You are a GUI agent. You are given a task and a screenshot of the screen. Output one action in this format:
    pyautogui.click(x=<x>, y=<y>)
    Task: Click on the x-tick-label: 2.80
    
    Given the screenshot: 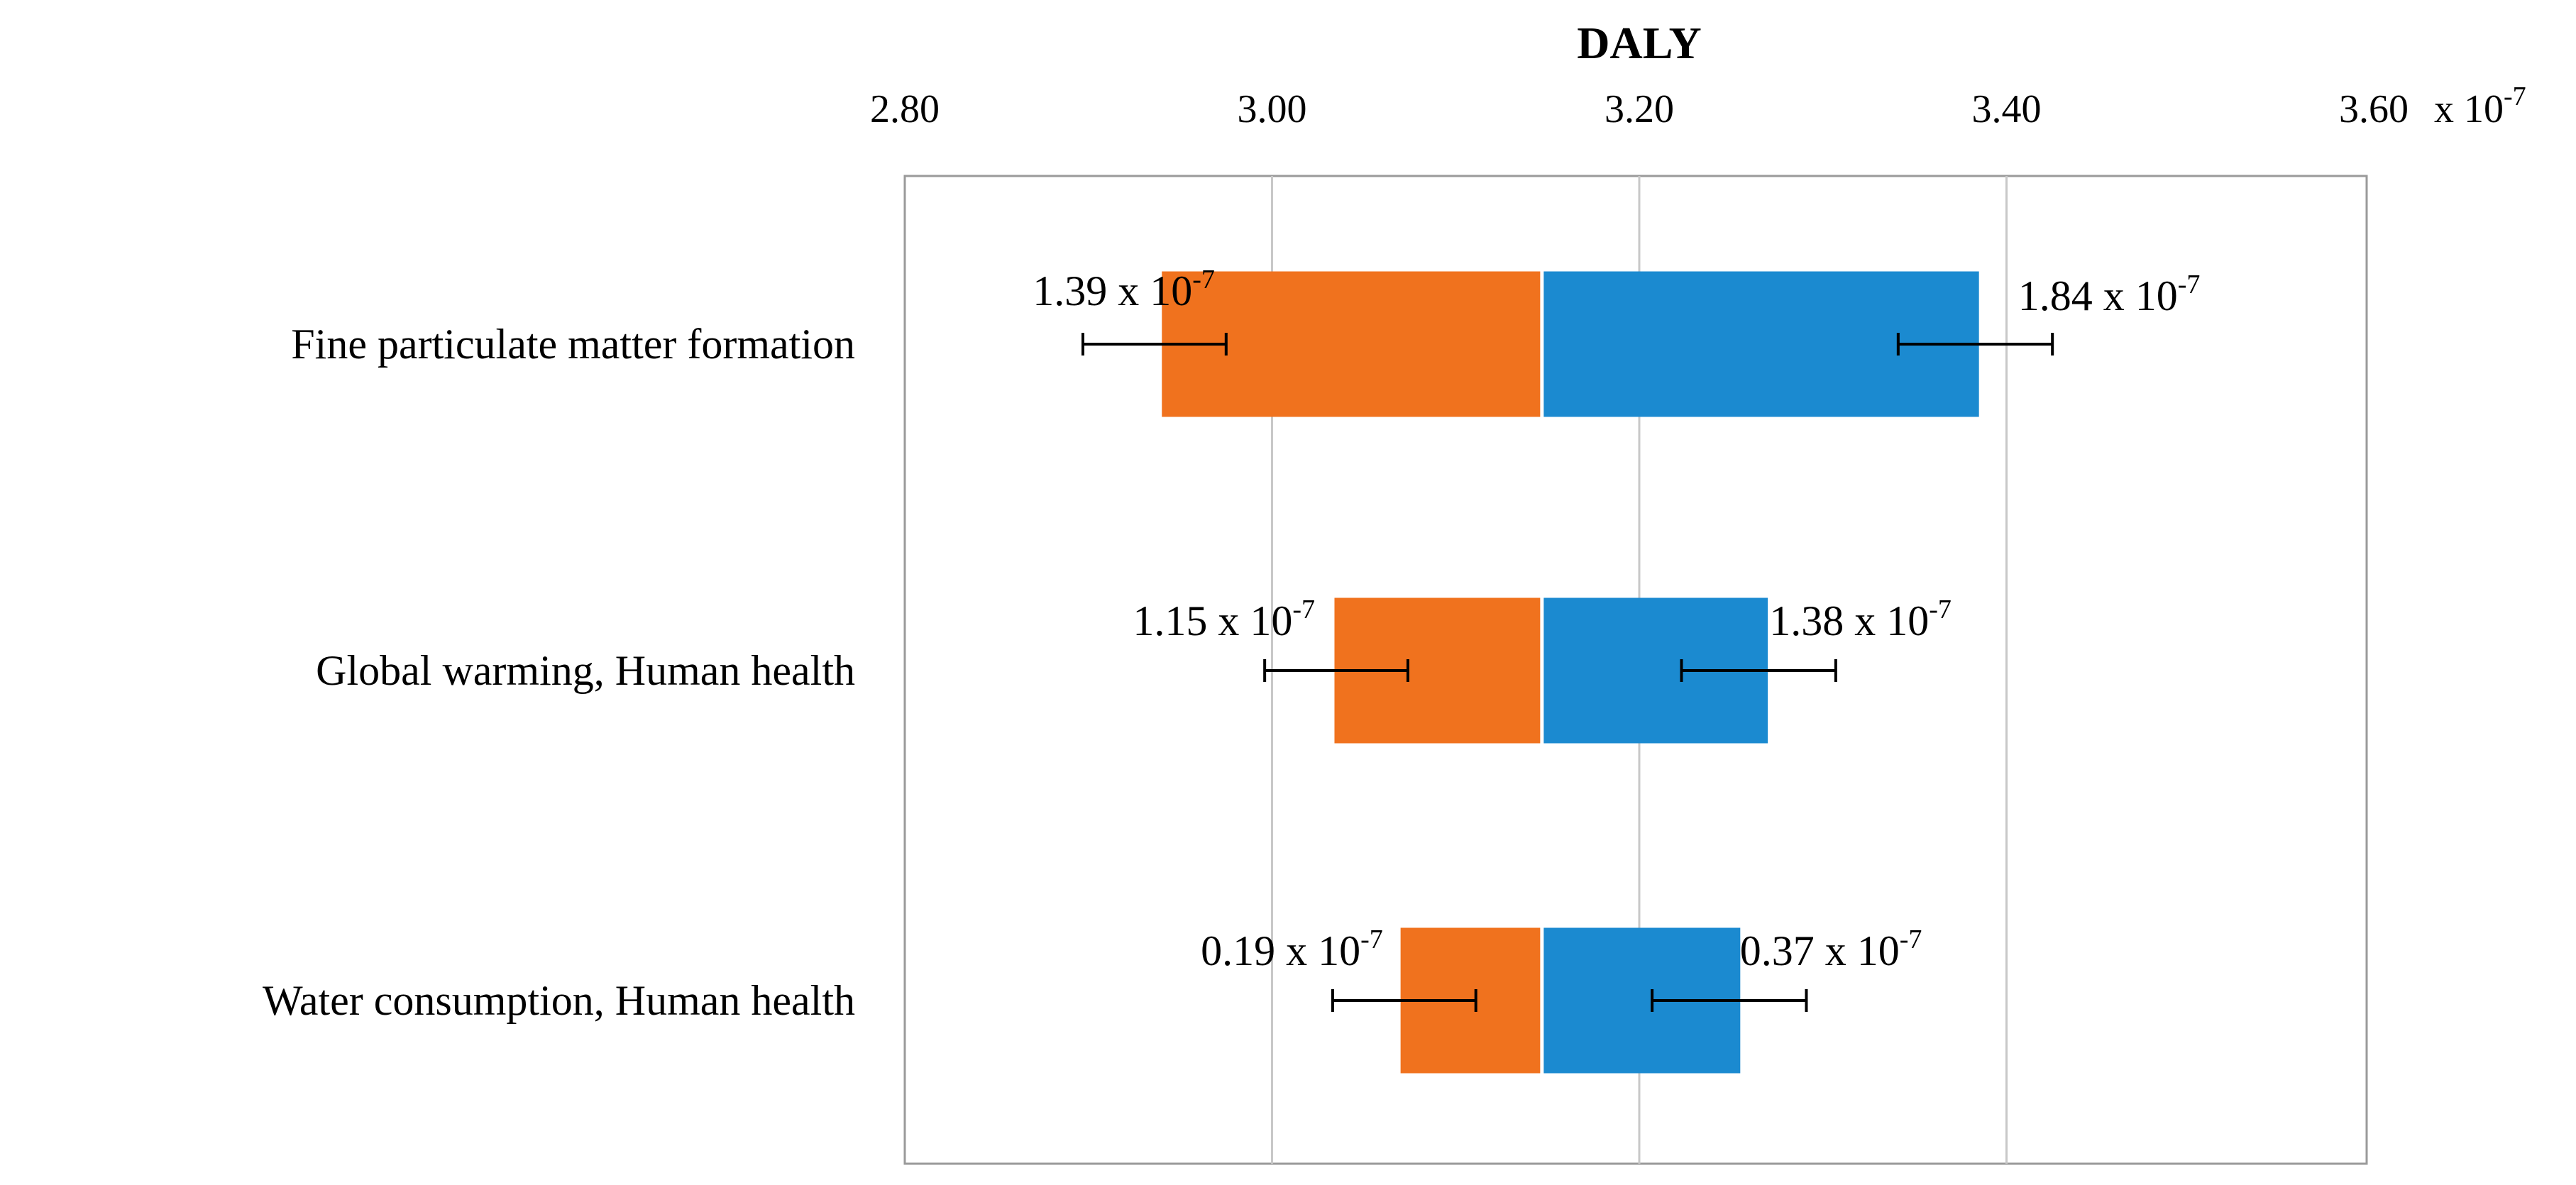 What is the action you would take?
    pyautogui.click(x=905, y=109)
    